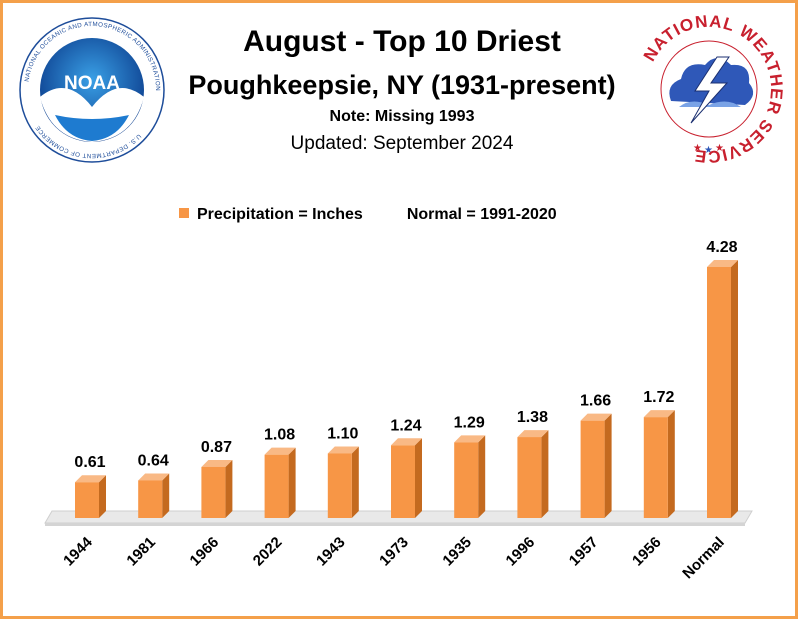 The image size is (798, 619). What do you see at coordinates (141, 552) in the screenshot?
I see `x-tick-label: 1981` at bounding box center [141, 552].